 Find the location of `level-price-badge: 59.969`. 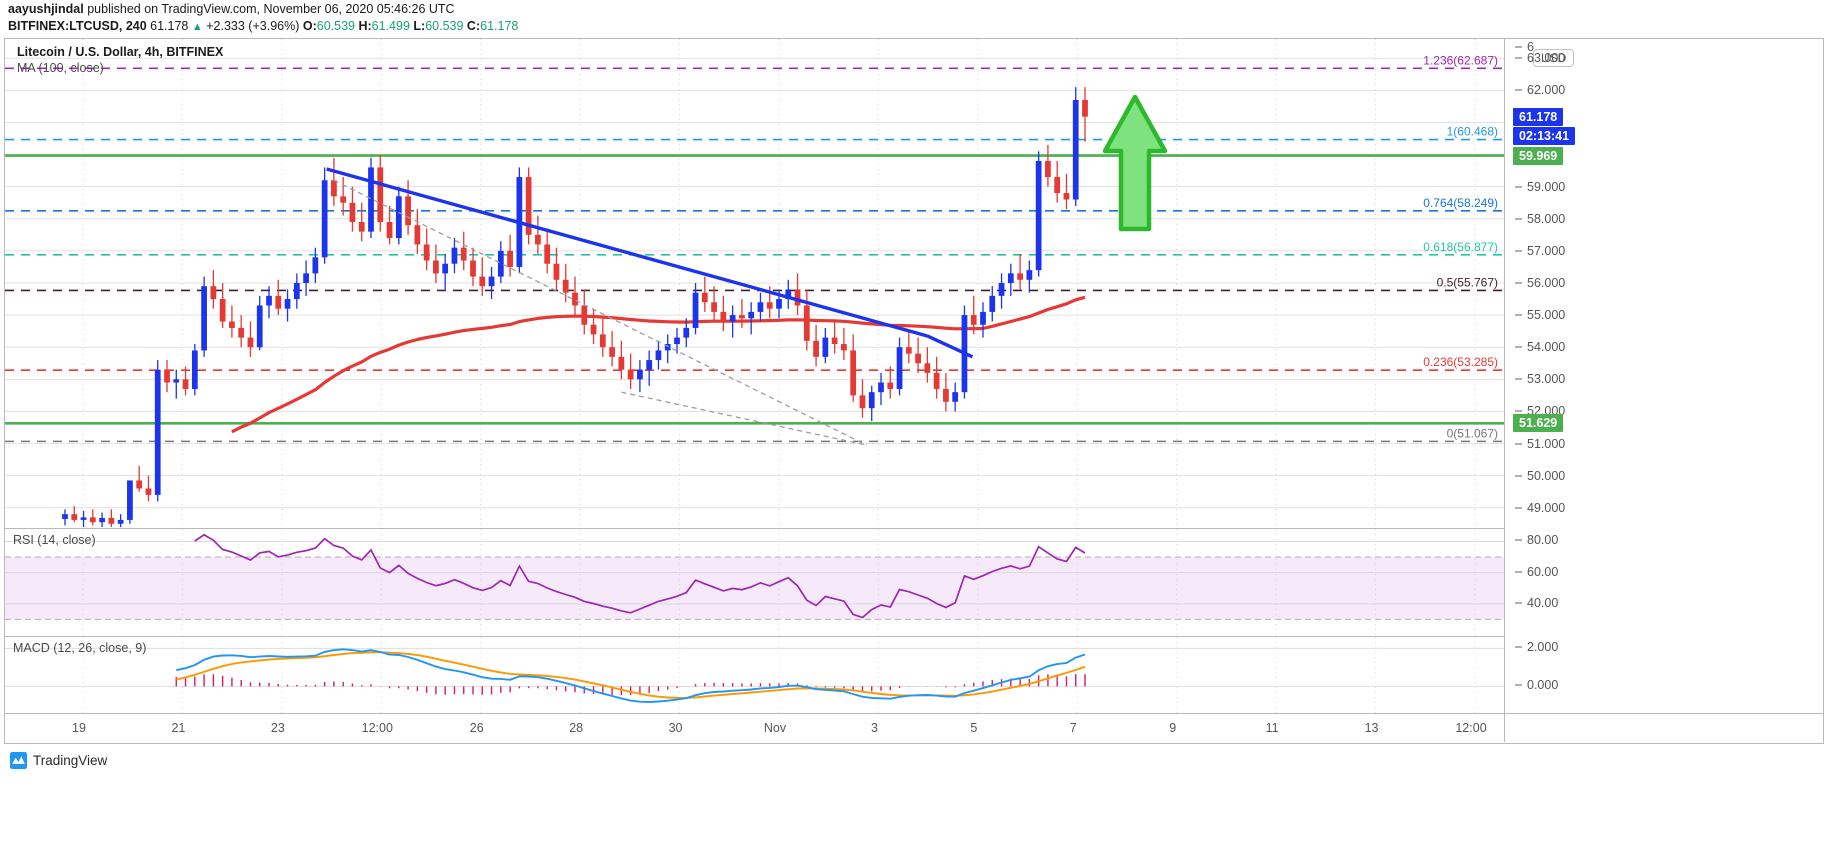

level-price-badge: 59.969 is located at coordinates (1538, 155).